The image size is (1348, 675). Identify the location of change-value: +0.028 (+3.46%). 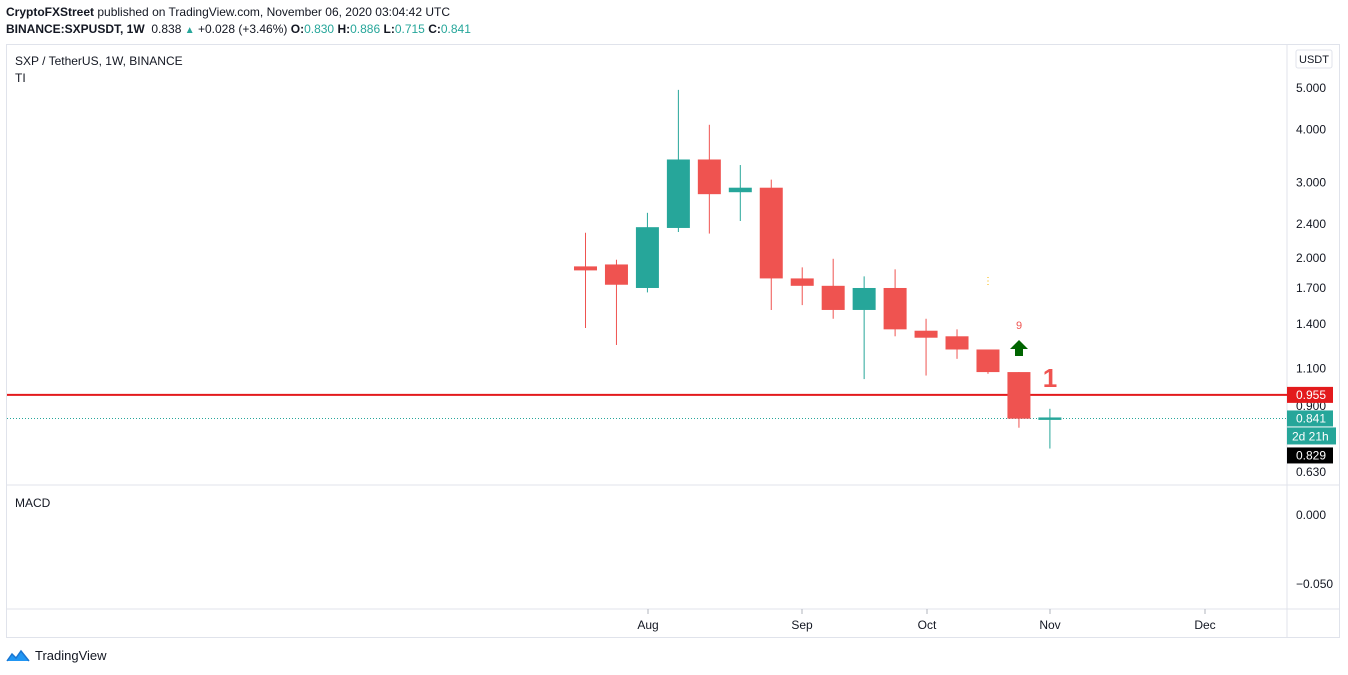
(242, 29).